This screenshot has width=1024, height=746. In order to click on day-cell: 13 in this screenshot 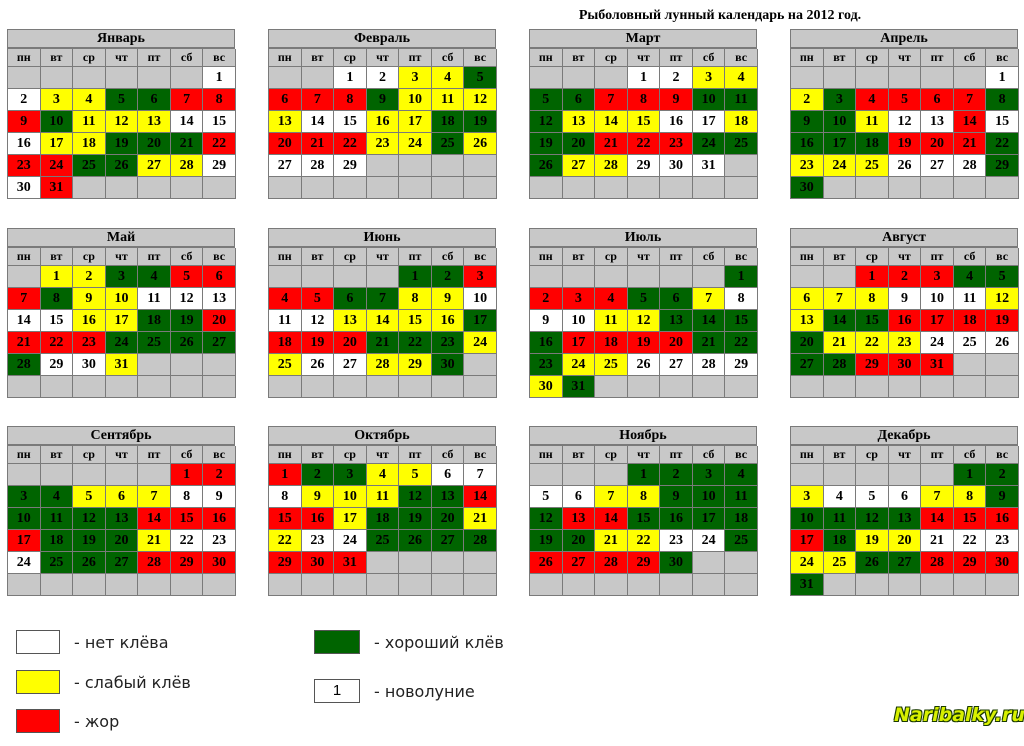, I will do `click(579, 122)`.